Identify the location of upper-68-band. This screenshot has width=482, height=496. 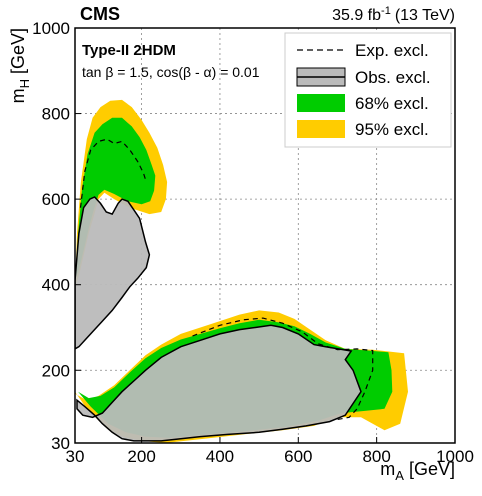
(115, 201).